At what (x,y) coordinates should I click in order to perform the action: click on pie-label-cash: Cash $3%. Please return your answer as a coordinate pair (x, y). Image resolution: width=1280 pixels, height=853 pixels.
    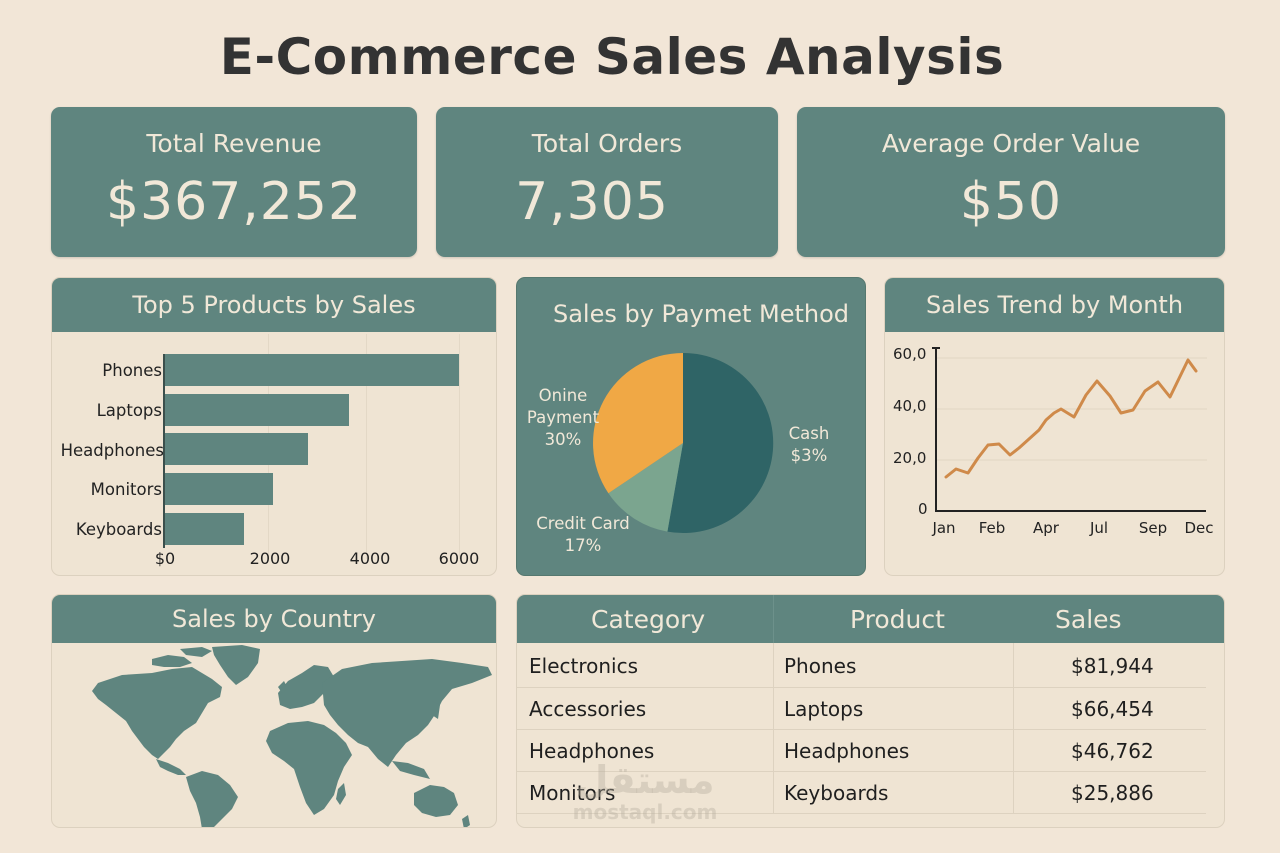
    Looking at the image, I should click on (809, 444).